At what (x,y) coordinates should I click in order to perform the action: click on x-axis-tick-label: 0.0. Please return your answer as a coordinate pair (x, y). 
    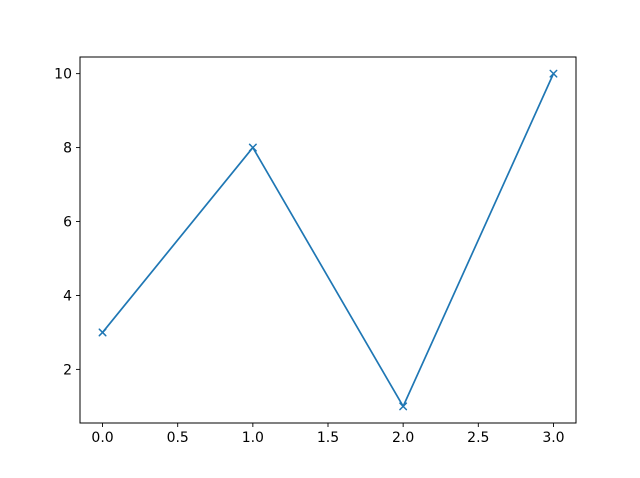
    Looking at the image, I should click on (102, 438).